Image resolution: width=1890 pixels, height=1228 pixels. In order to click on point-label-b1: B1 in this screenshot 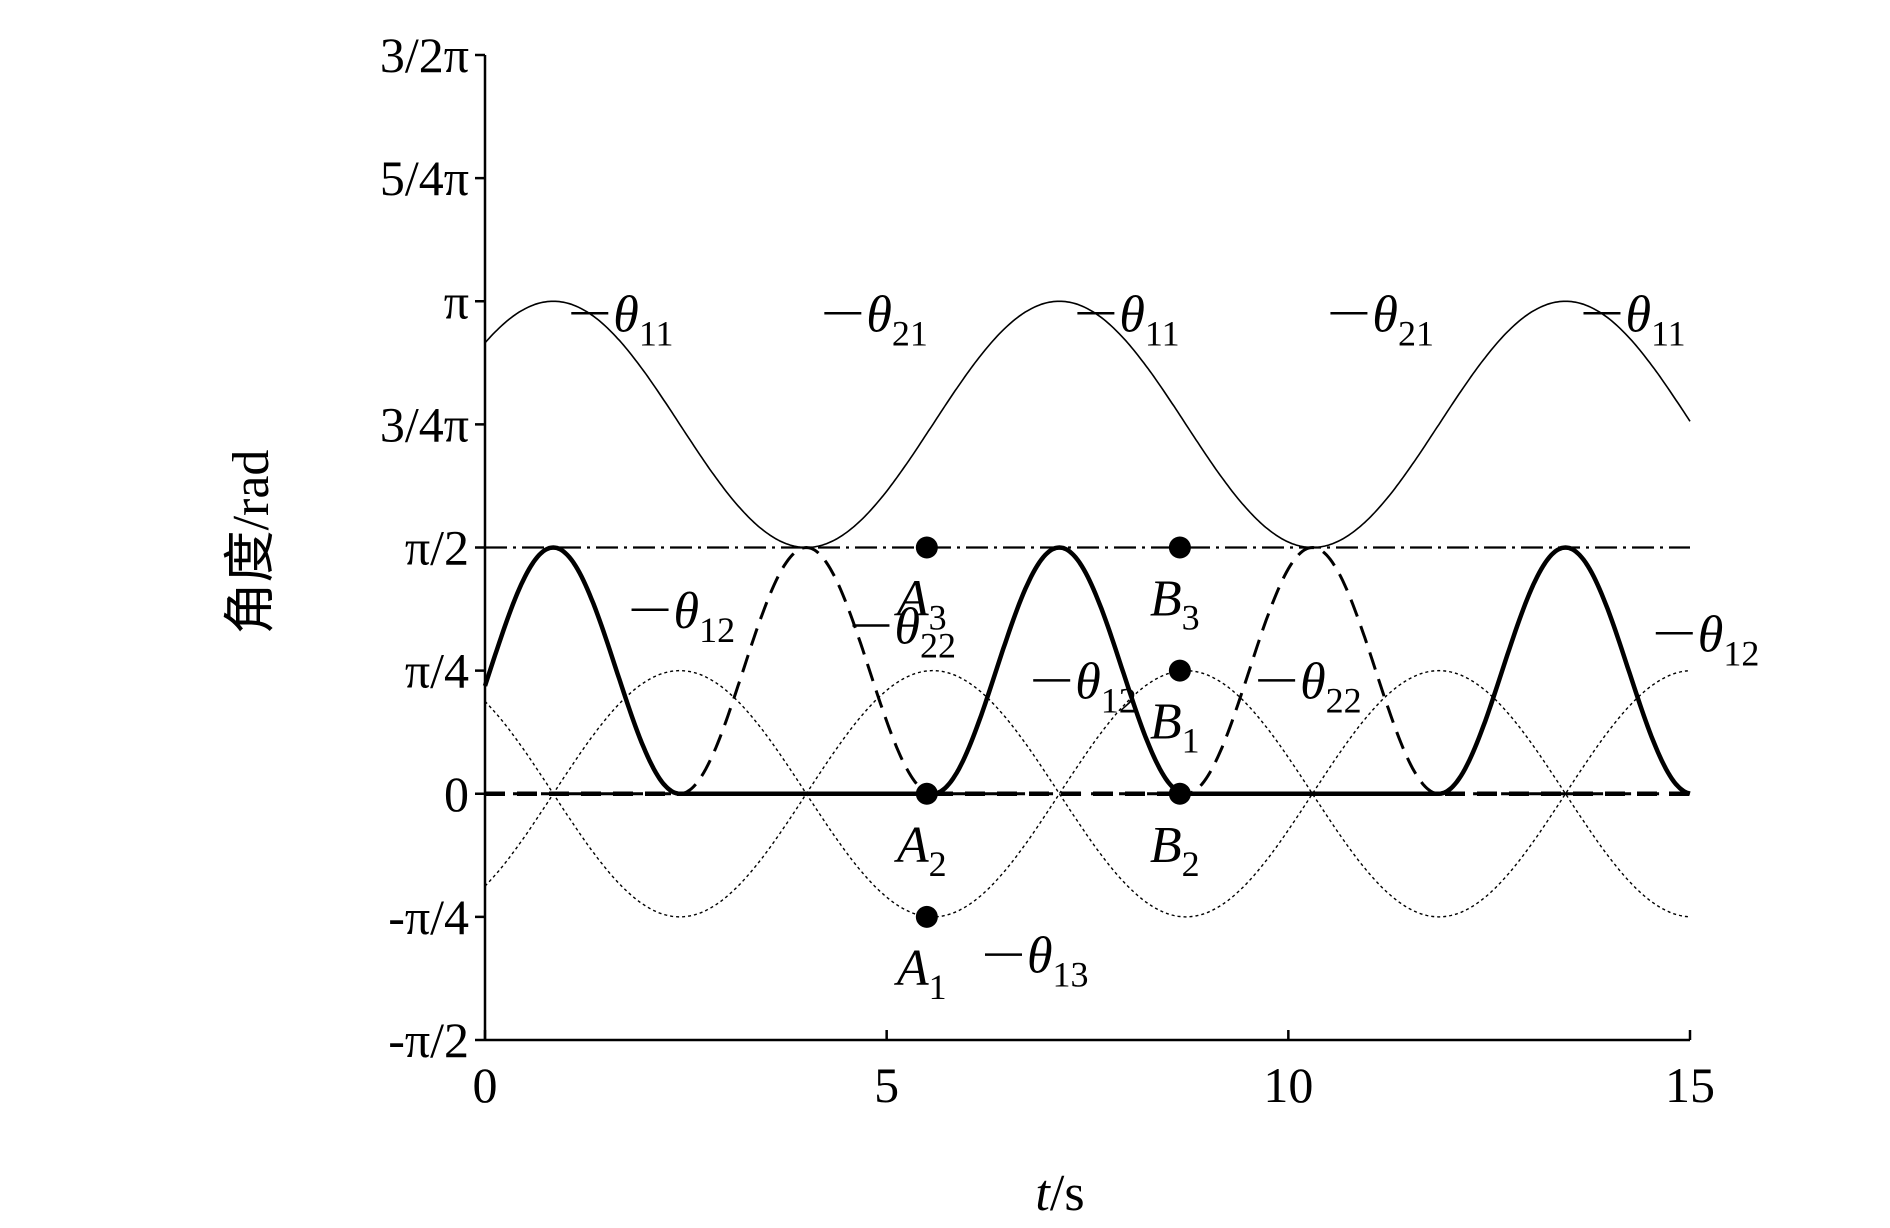, I will do `click(1175, 727)`.